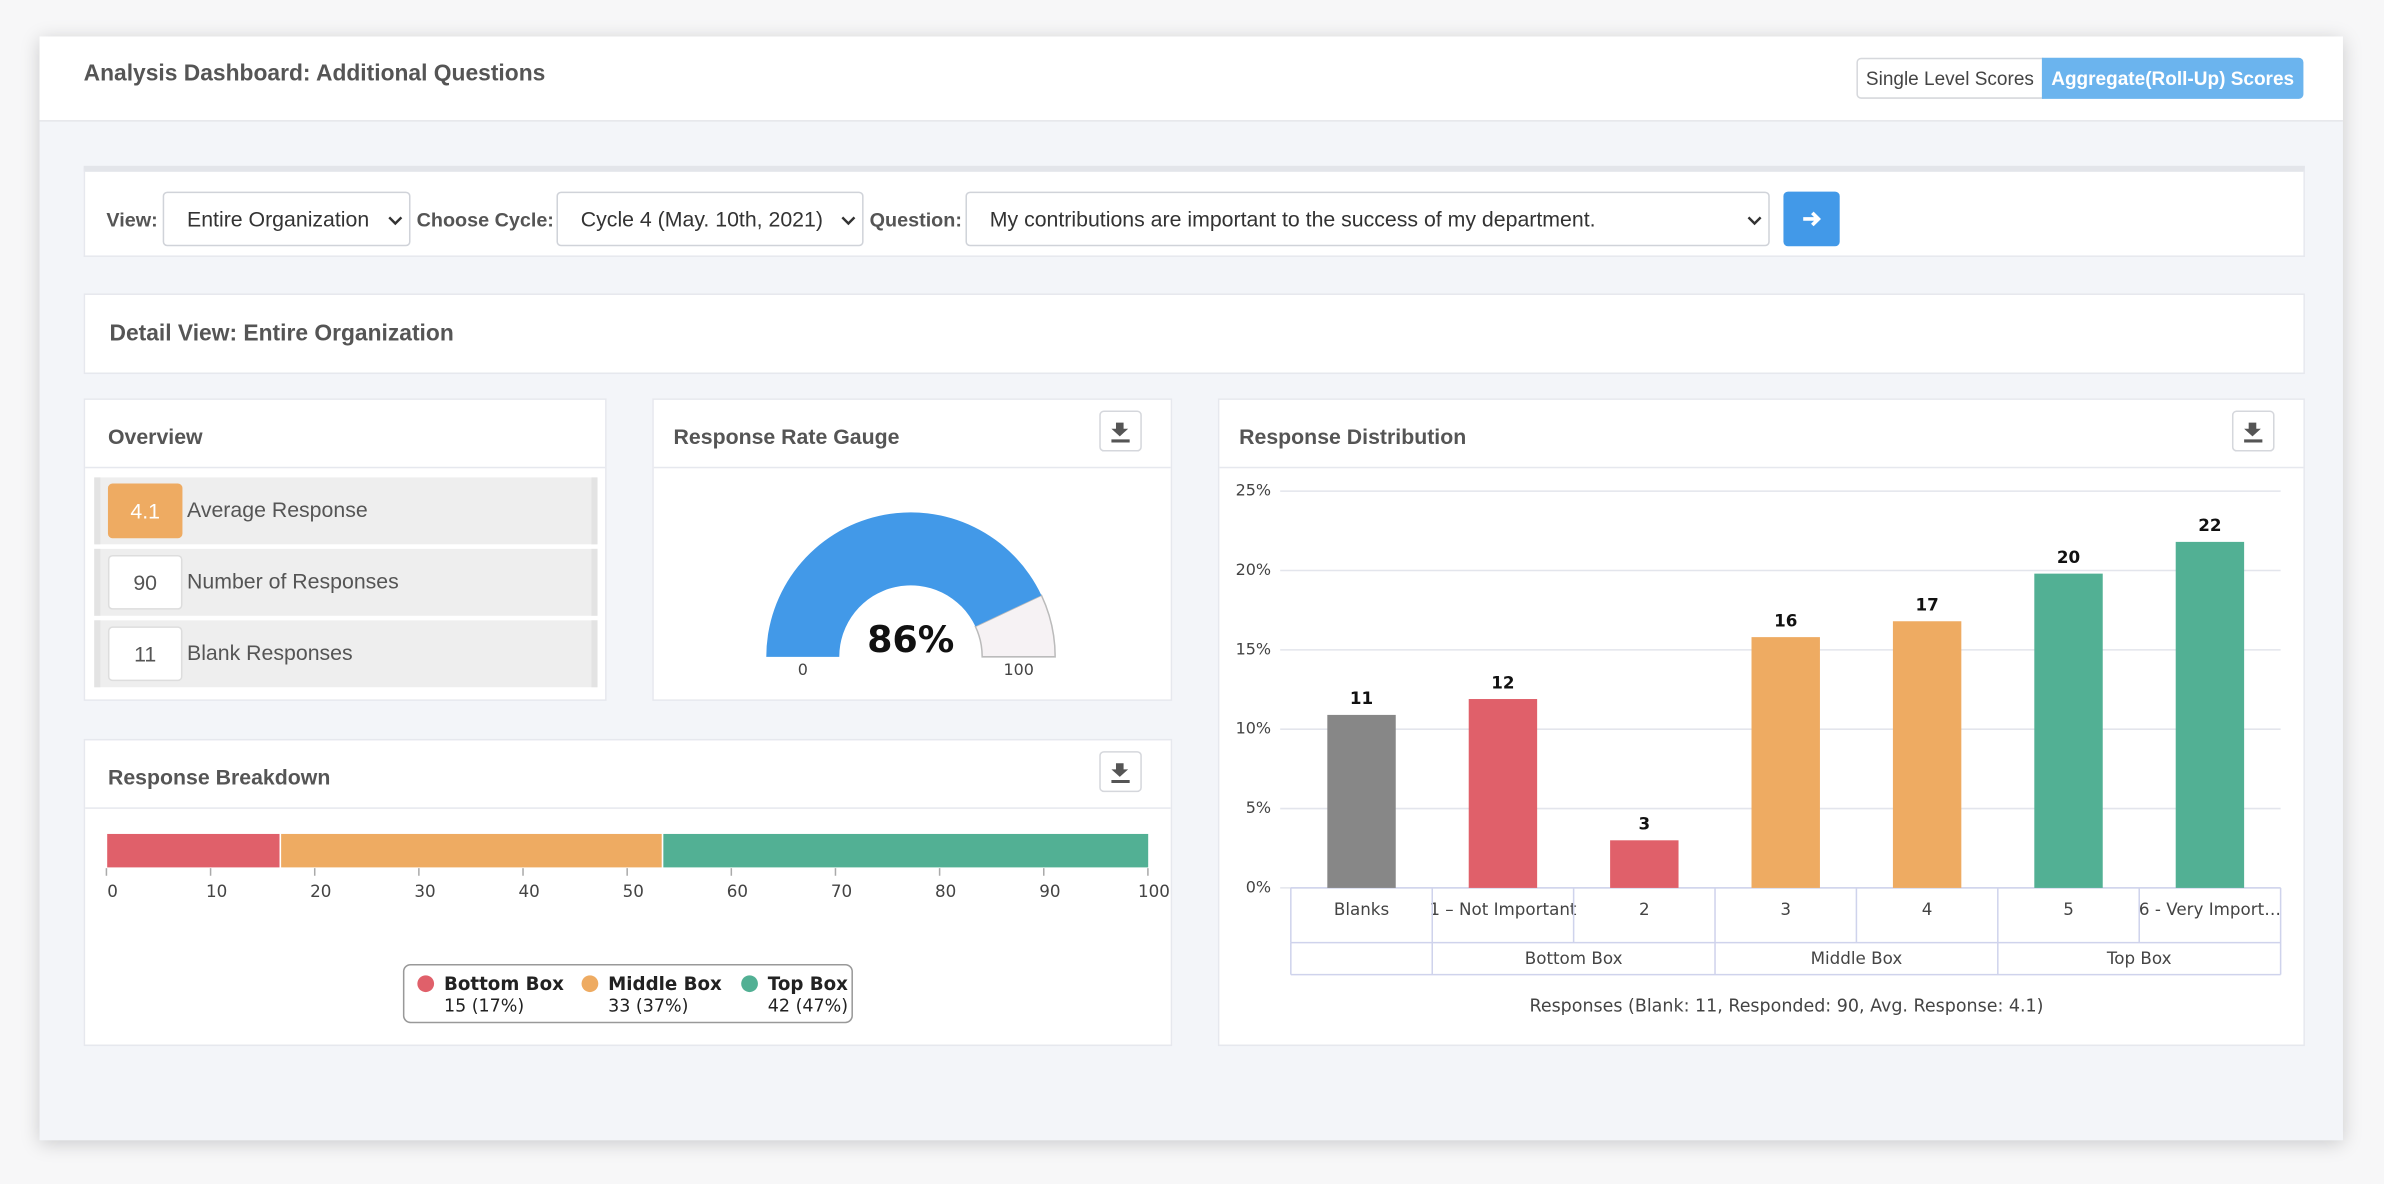 The width and height of the screenshot is (2384, 1184). Describe the element at coordinates (701, 219) in the screenshot. I see `cycle-value: Cycle 4 (May. 10th, 2021)` at that location.